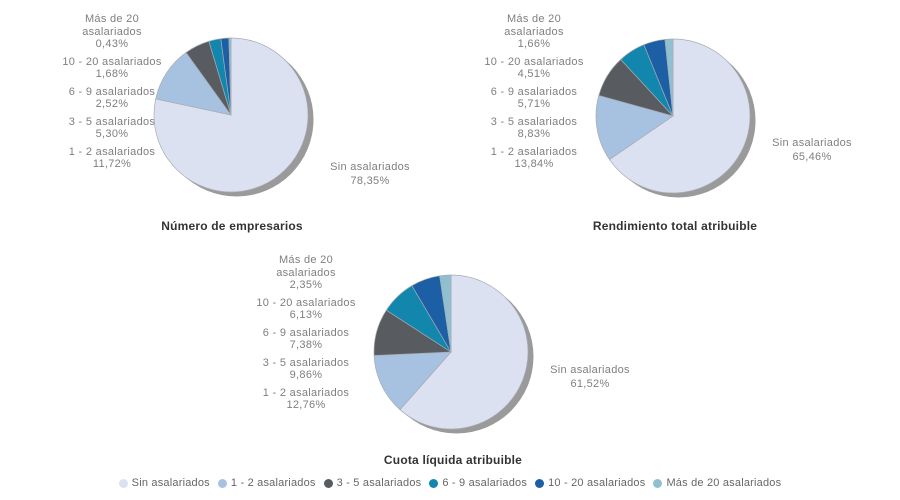 Image resolution: width=900 pixels, height=500 pixels. What do you see at coordinates (112, 164) in the screenshot?
I see `slice-label-value: 11,72%` at bounding box center [112, 164].